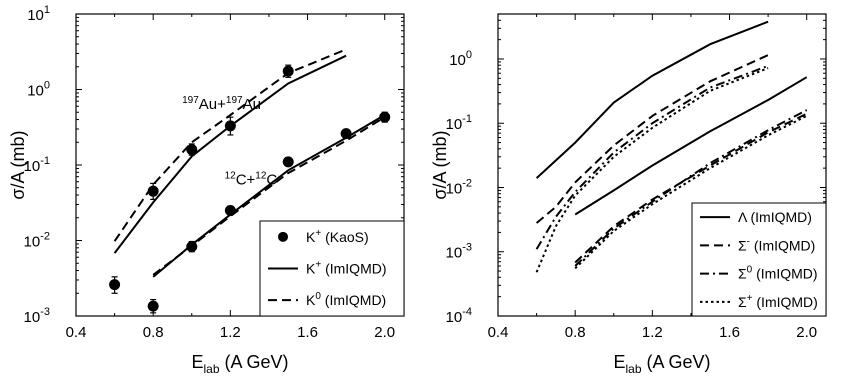 The image size is (852, 382). What do you see at coordinates (283, 236) in the screenshot?
I see `legend-marker` at bounding box center [283, 236].